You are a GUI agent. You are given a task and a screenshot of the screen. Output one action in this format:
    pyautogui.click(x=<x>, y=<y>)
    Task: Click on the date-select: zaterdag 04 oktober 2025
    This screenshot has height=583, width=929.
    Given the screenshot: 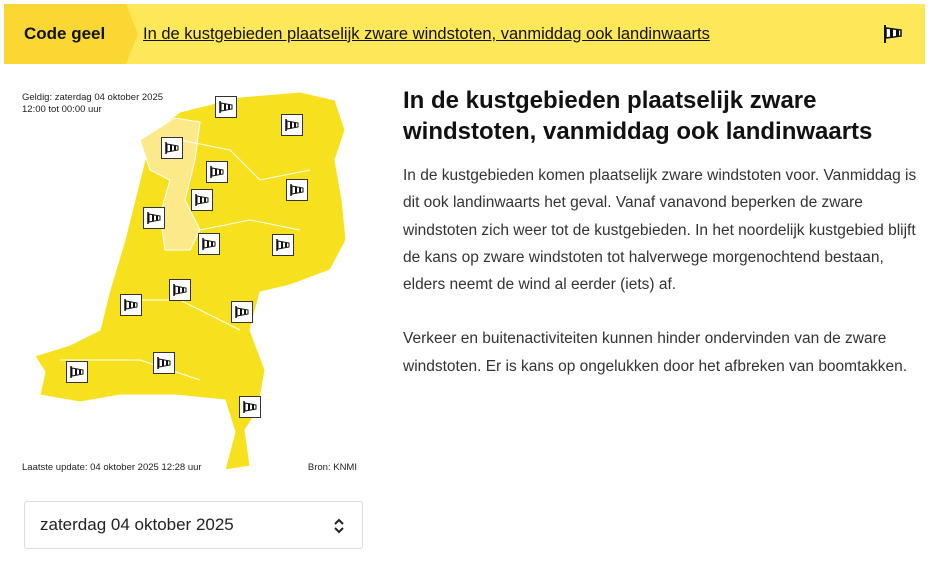 What is the action you would take?
    pyautogui.click(x=193, y=525)
    